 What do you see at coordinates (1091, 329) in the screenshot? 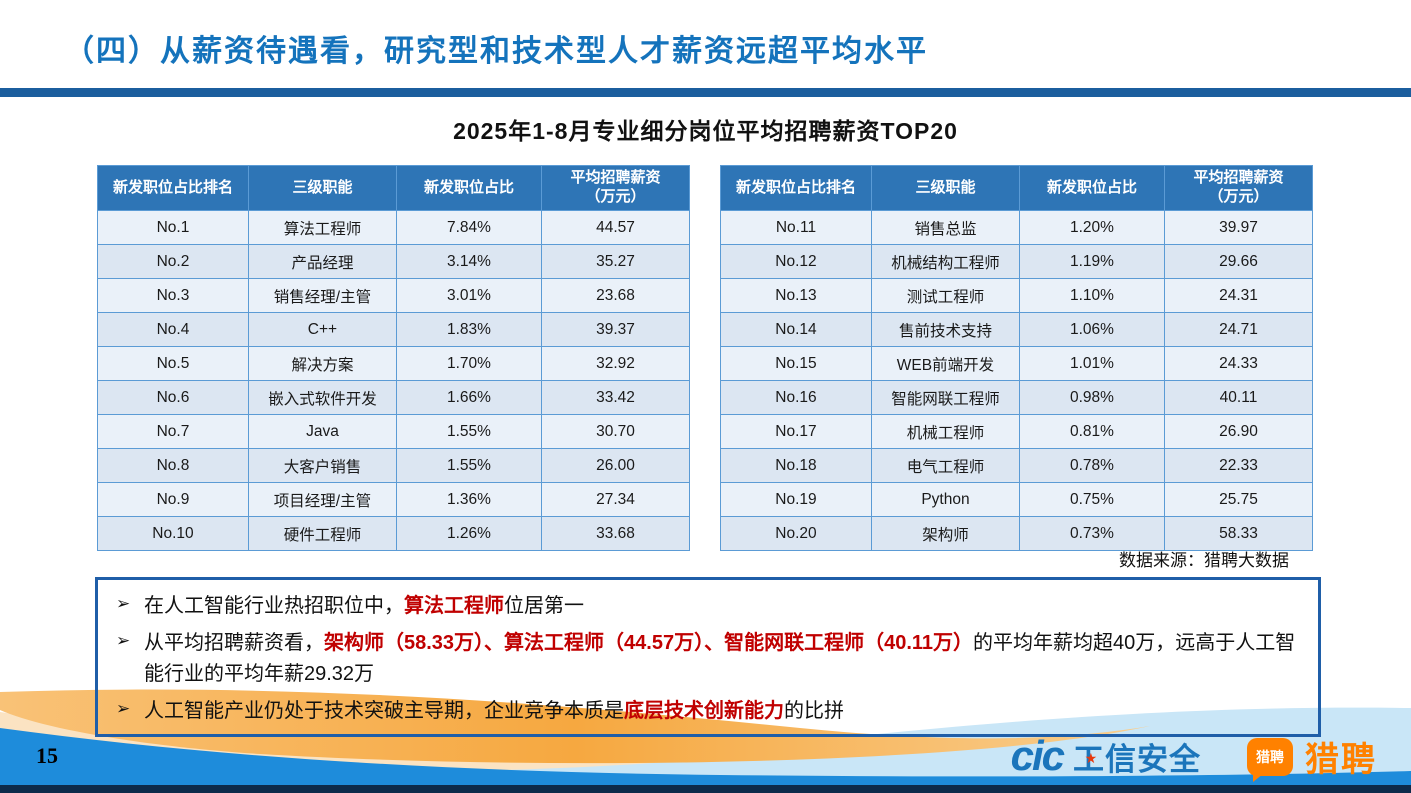
I see `table-cell: 1.06%` at bounding box center [1091, 329].